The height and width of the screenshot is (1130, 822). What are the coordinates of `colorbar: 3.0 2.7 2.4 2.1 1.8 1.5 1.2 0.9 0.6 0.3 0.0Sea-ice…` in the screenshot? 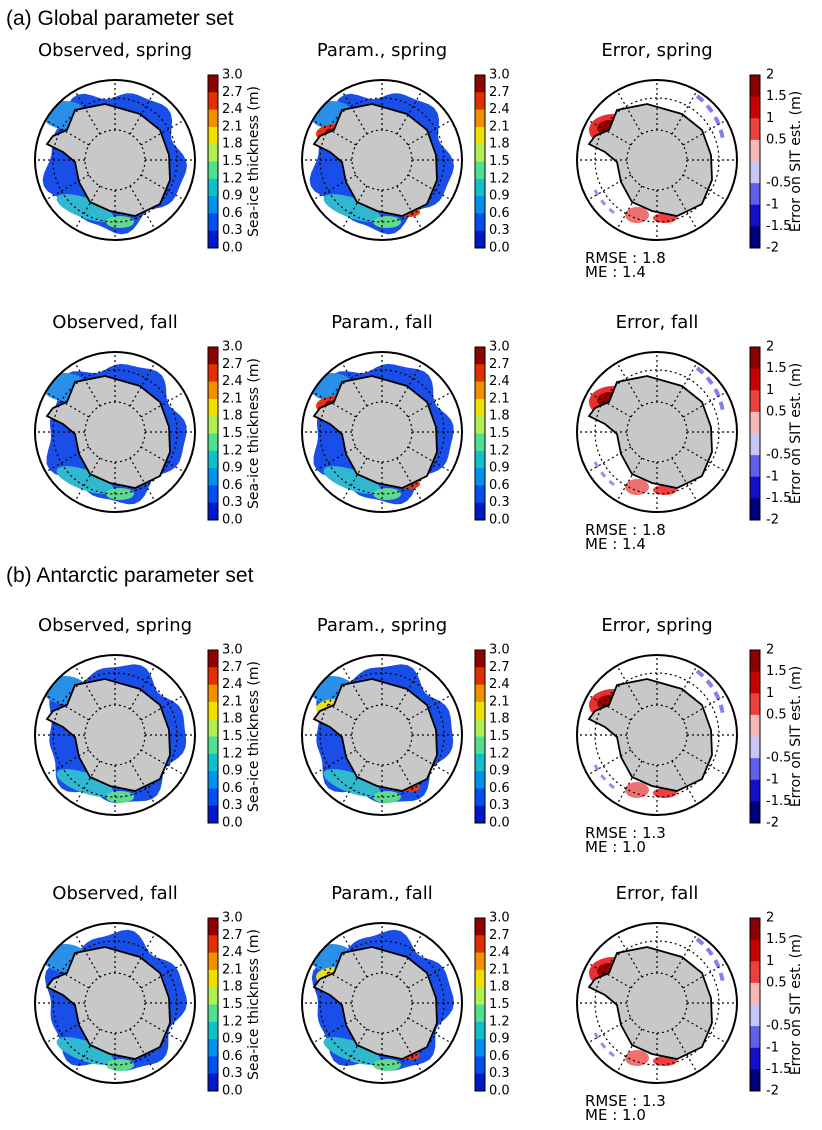 It's located at (234, 162).